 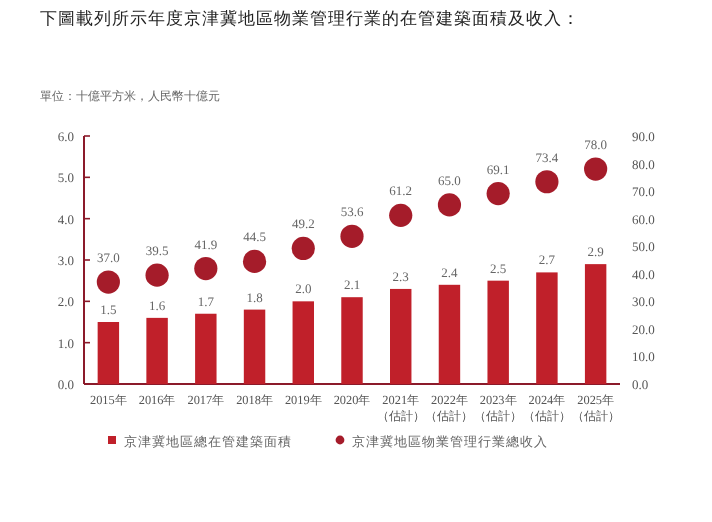 What do you see at coordinates (310, 18) in the screenshot?
I see `chart-title: 下圖載列所示年度京津冀地區物業管理行業的在管建築面積及收入：` at bounding box center [310, 18].